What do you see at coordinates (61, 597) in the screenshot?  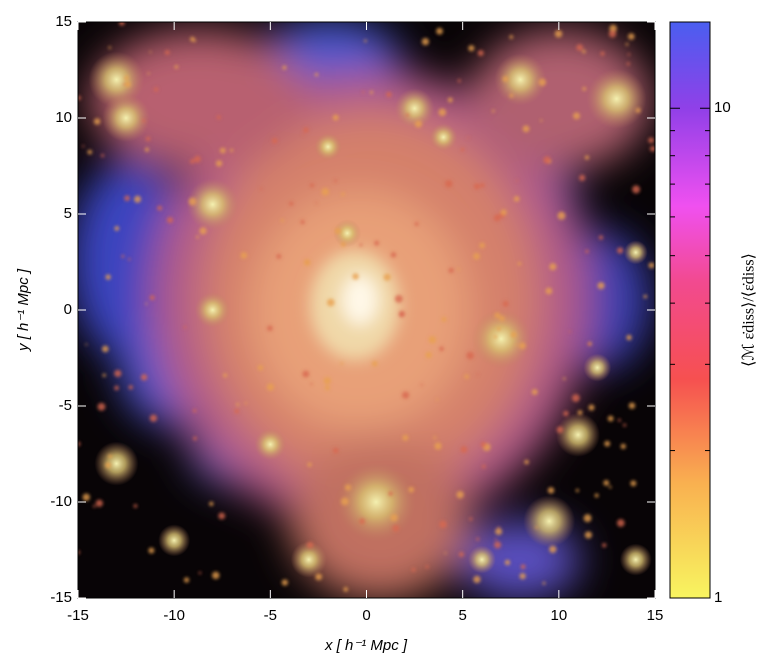 I see `y-tick-label: -15` at bounding box center [61, 597].